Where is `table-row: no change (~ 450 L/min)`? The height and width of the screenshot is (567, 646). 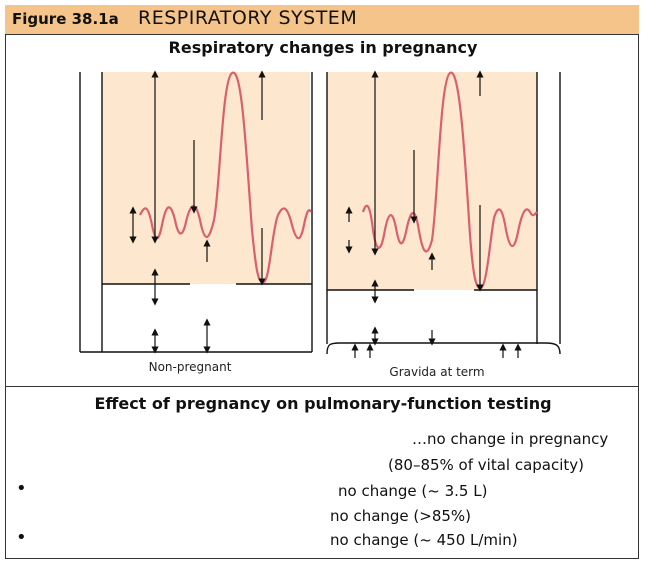 table-row: no change (~ 450 L/min) is located at coordinates (424, 540).